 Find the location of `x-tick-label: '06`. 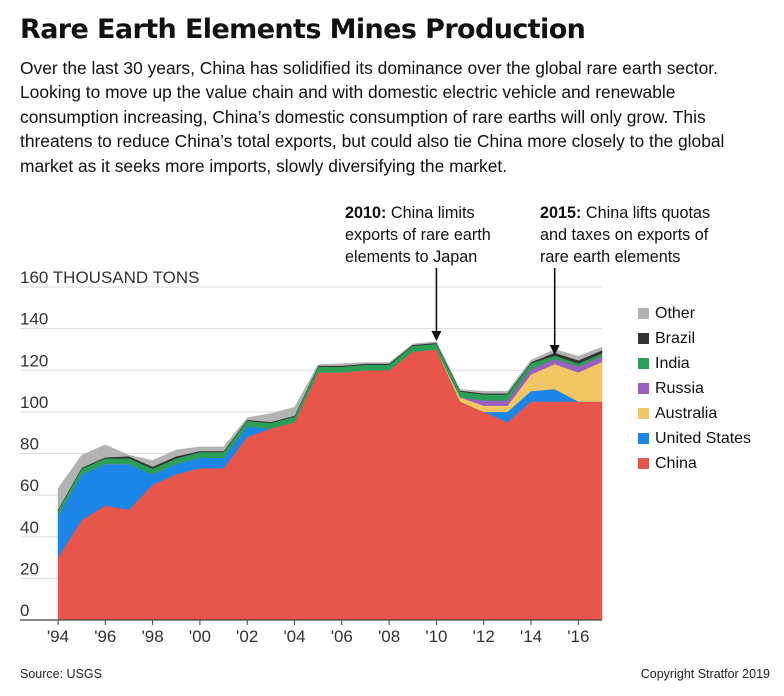

x-tick-label: '06 is located at coordinates (342, 636).